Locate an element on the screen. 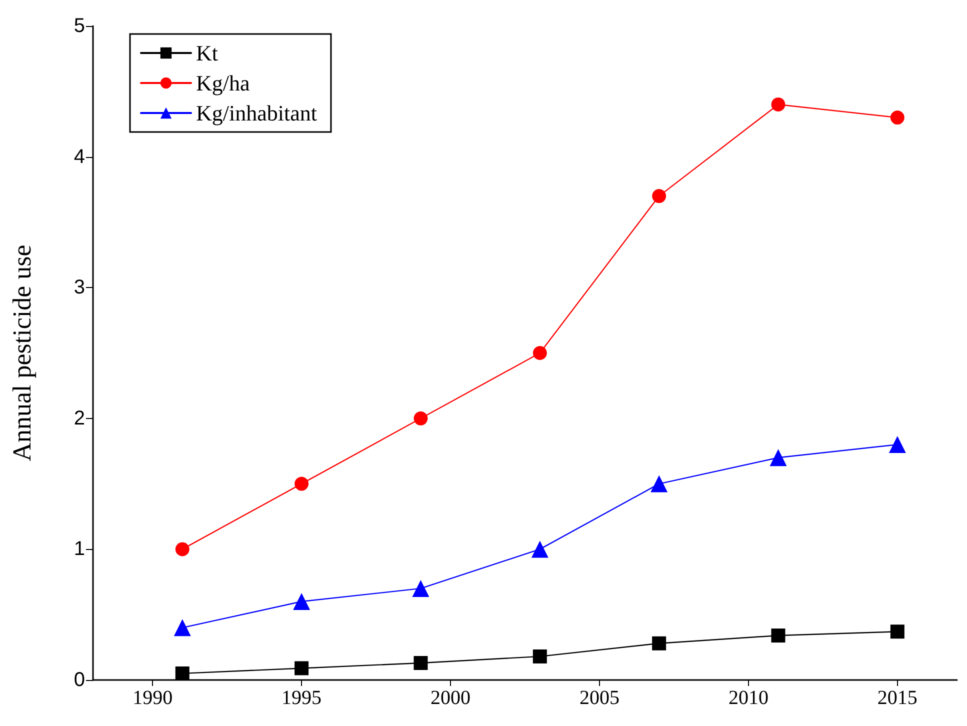 This screenshot has height=726, width=967. x-tick-label: 2005 is located at coordinates (599, 698).